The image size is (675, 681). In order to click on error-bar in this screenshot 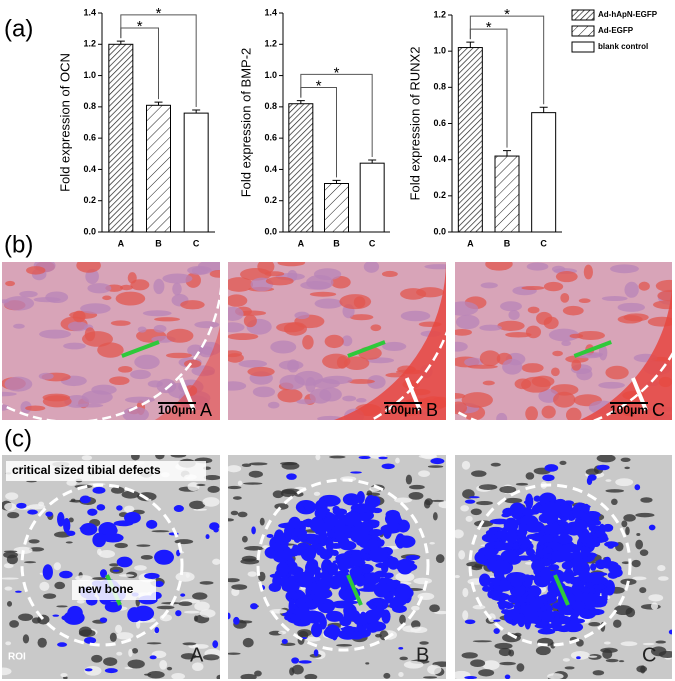, I will do `click(507, 153)`.